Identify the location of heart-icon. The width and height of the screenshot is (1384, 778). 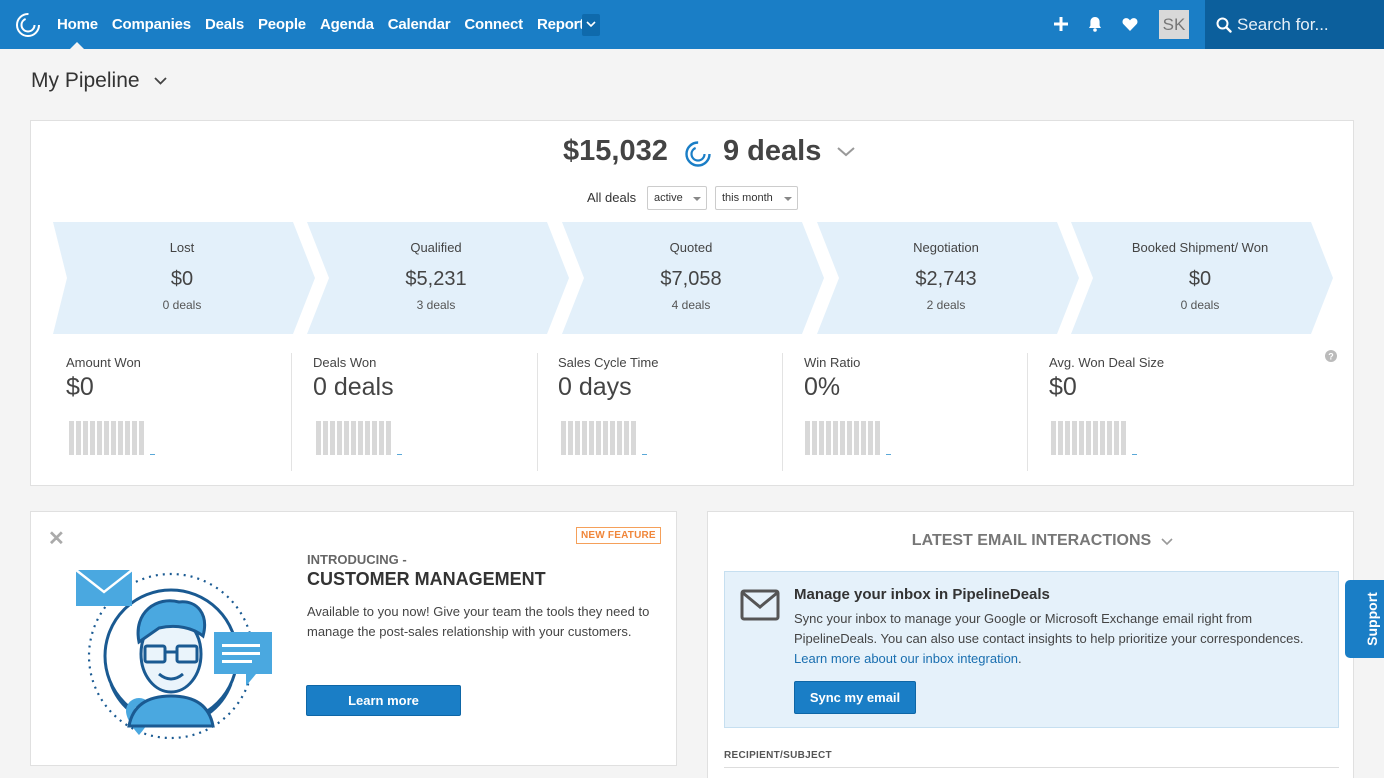
(1130, 24).